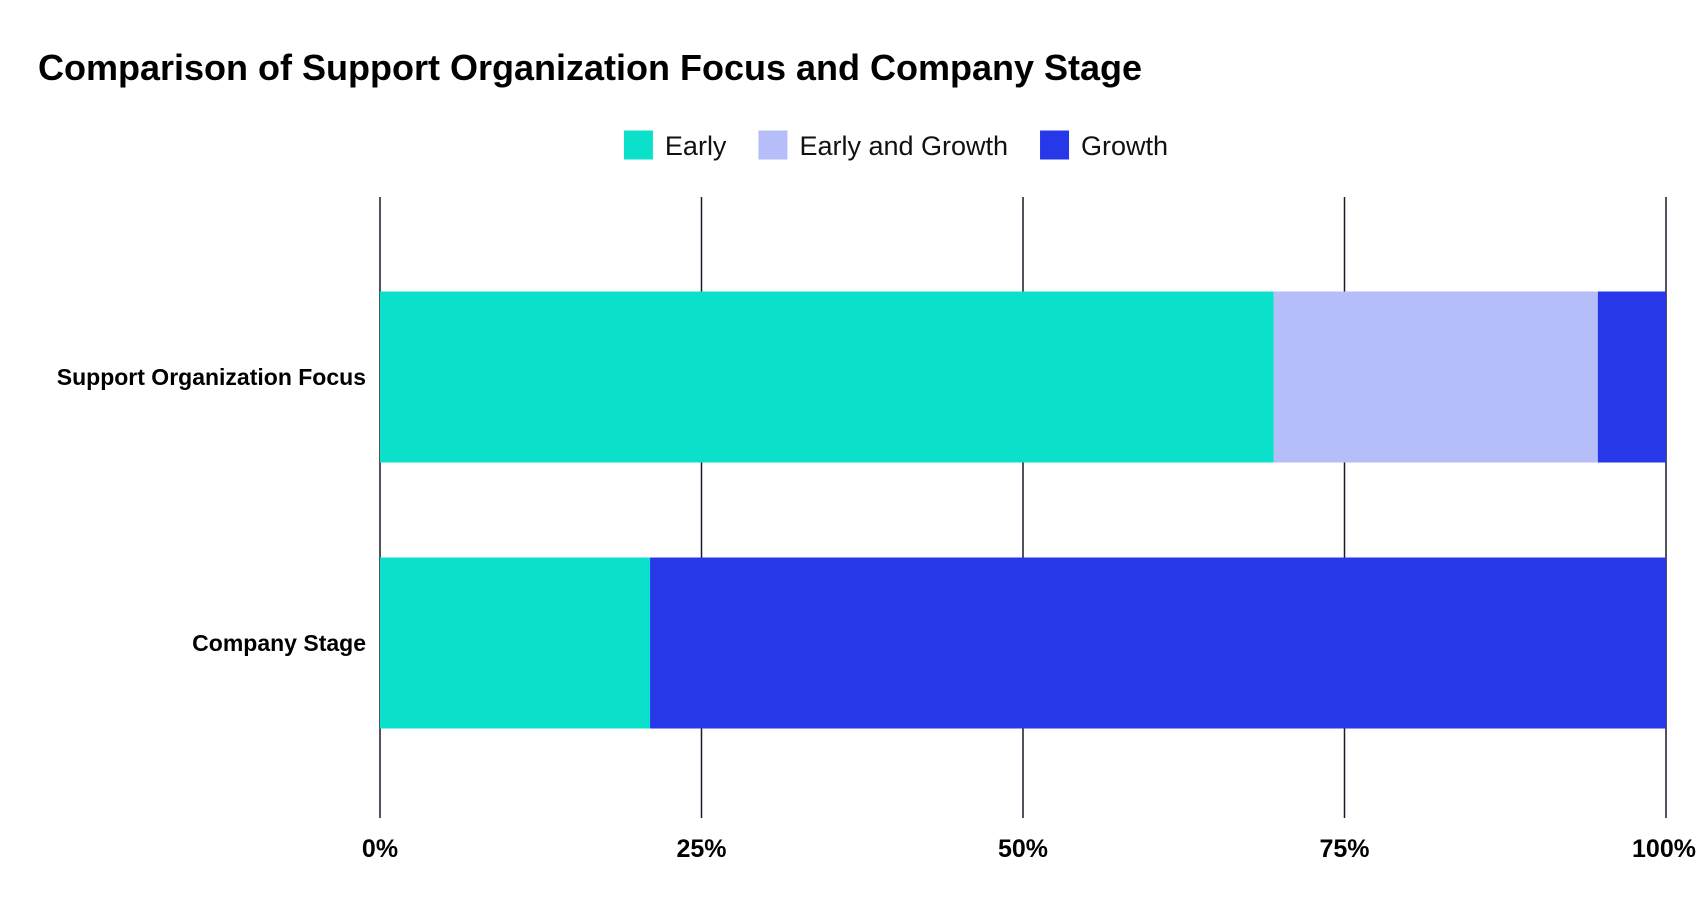 This screenshot has height=917, width=1700. What do you see at coordinates (211, 510) in the screenshot?
I see `category-labels: Support Organization Focus Company Stage` at bounding box center [211, 510].